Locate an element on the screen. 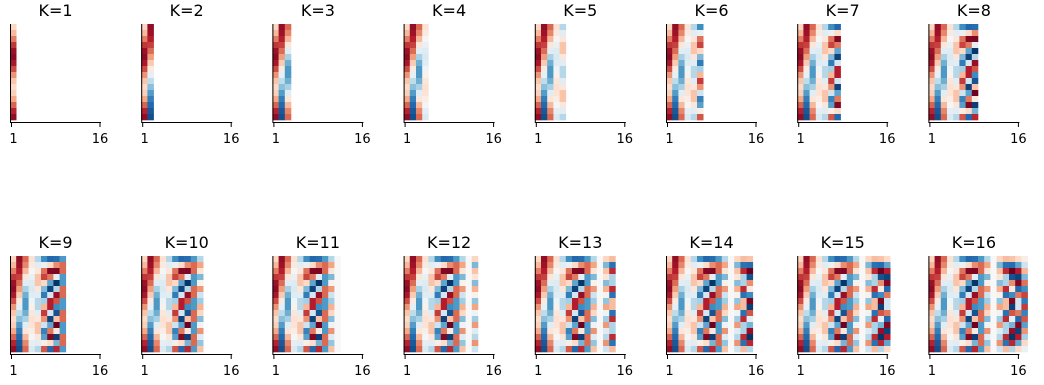 This screenshot has width=1044, height=385. panel-title: K=3 is located at coordinates (318, 10).